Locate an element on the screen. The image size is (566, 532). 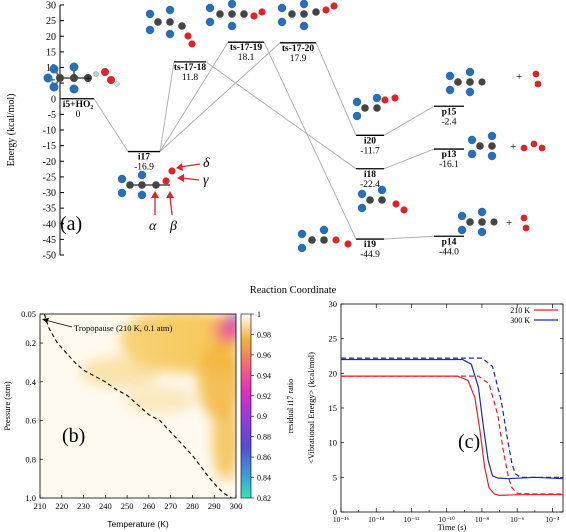
legend-label-210k: 210 K is located at coordinates (520, 310).